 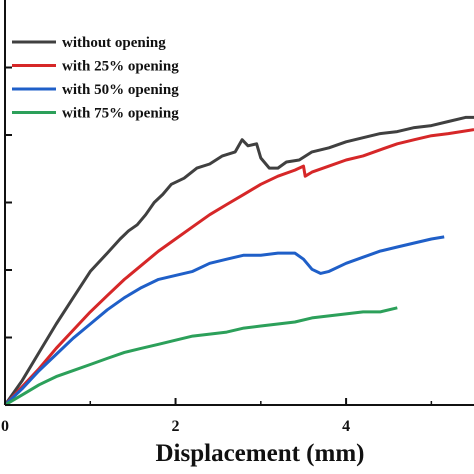 I want to click on x-tick-label-0: 0, so click(x=5, y=426).